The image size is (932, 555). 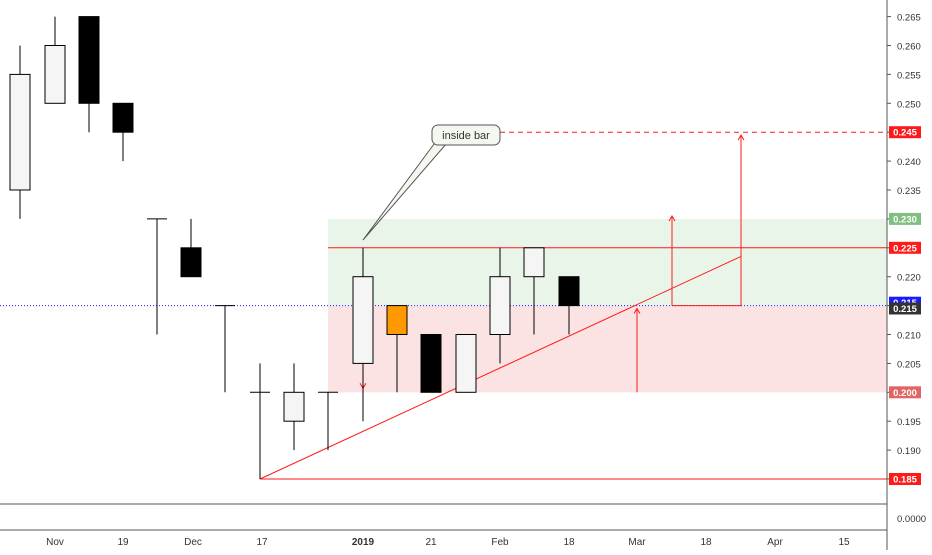 What do you see at coordinates (262, 542) in the screenshot?
I see `x-tick-label: 17` at bounding box center [262, 542].